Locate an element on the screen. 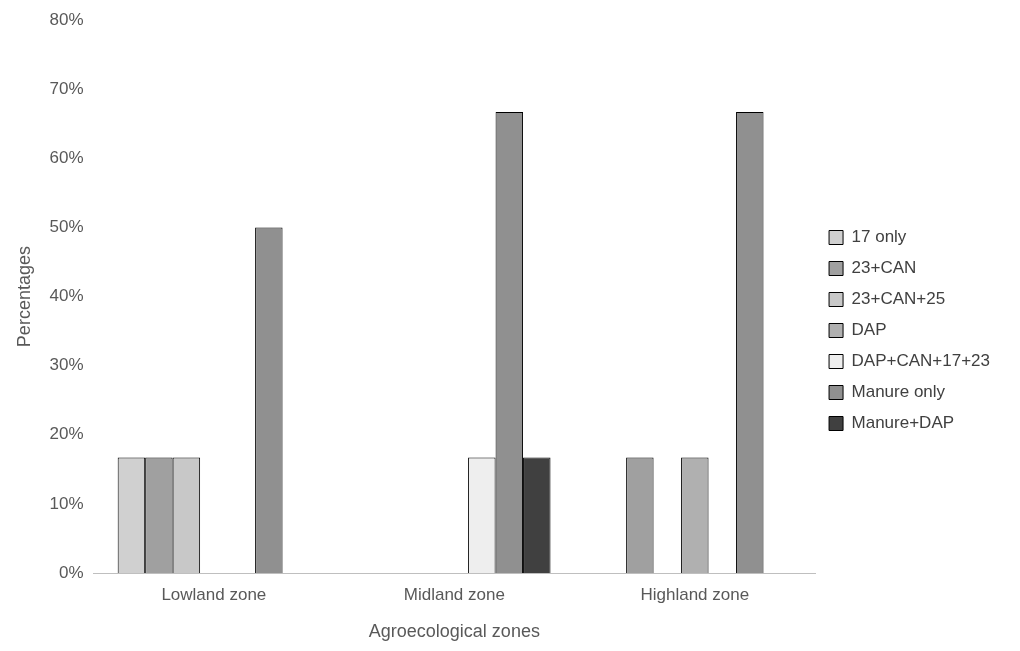  y-axis-title: Percentages is located at coordinates (23, 297).